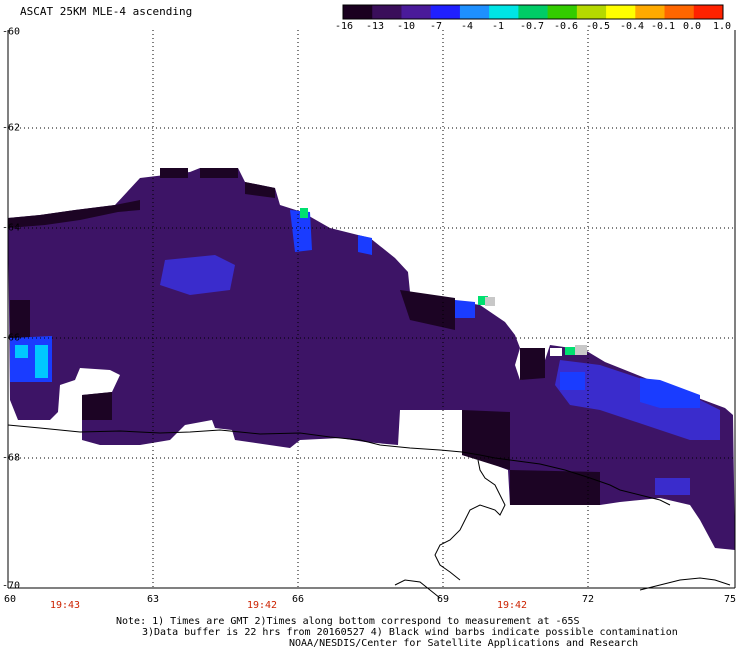 The width and height of the screenshot is (740, 650). I want to click on colorbar-label: -0.5, so click(598, 26).